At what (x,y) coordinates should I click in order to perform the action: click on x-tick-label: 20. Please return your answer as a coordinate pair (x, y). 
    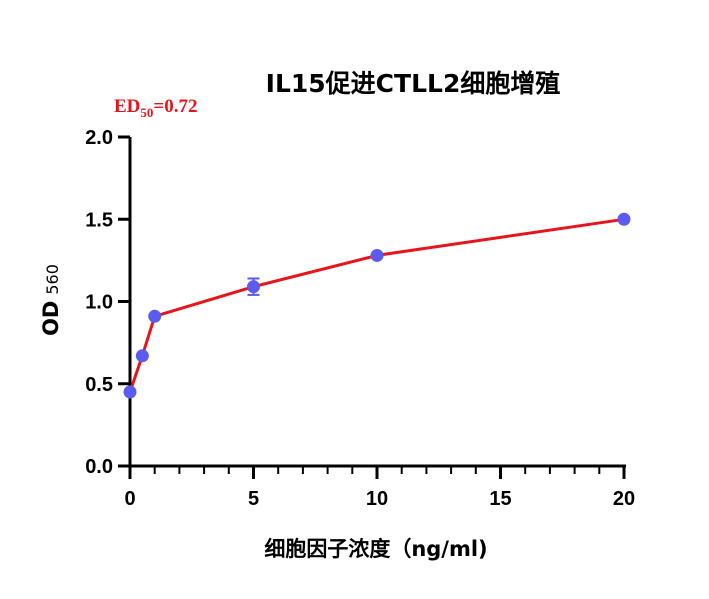
    Looking at the image, I should click on (624, 499).